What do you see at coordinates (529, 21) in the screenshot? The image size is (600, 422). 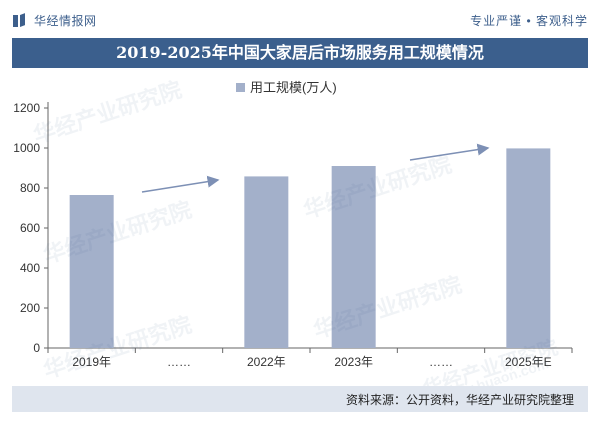 I see `slogan: 专业严谨 • 客观科学` at bounding box center [529, 21].